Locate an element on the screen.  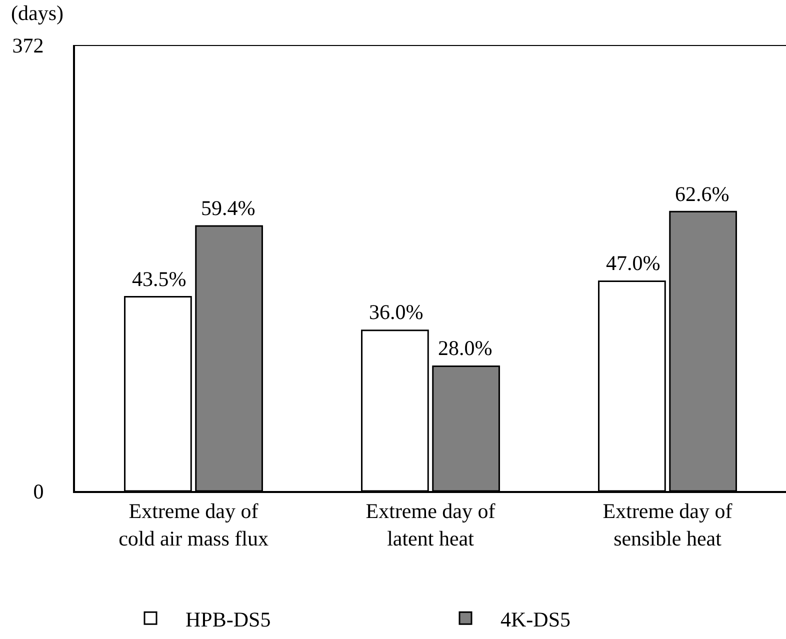
annotation: 36.0% is located at coordinates (396, 312).